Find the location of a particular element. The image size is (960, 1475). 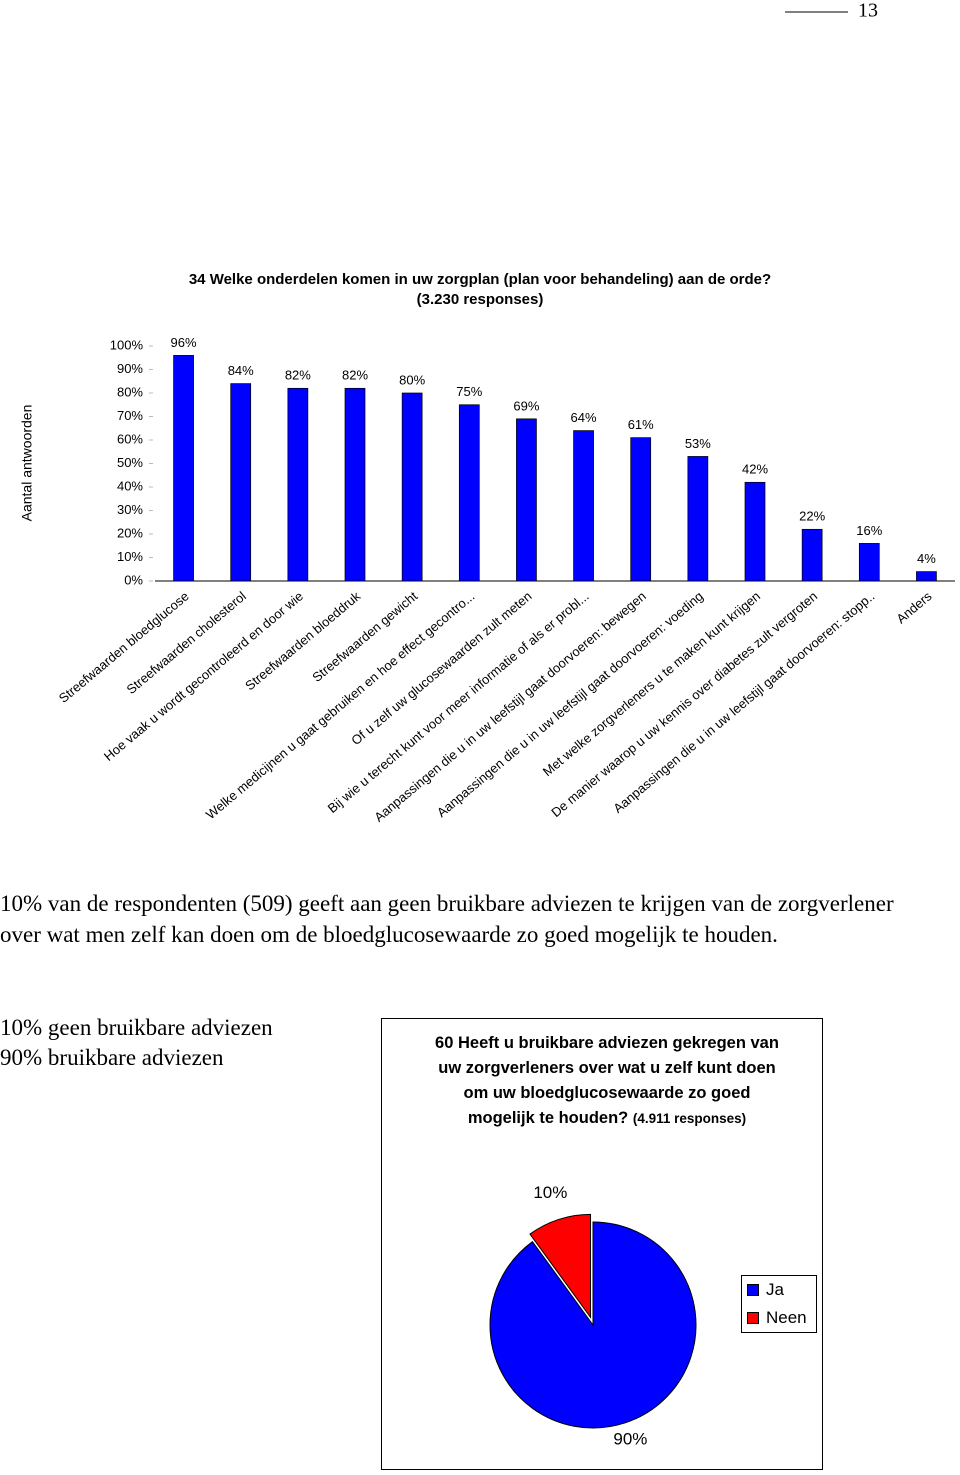

x-tick-label: Anders is located at coordinates (914, 607).